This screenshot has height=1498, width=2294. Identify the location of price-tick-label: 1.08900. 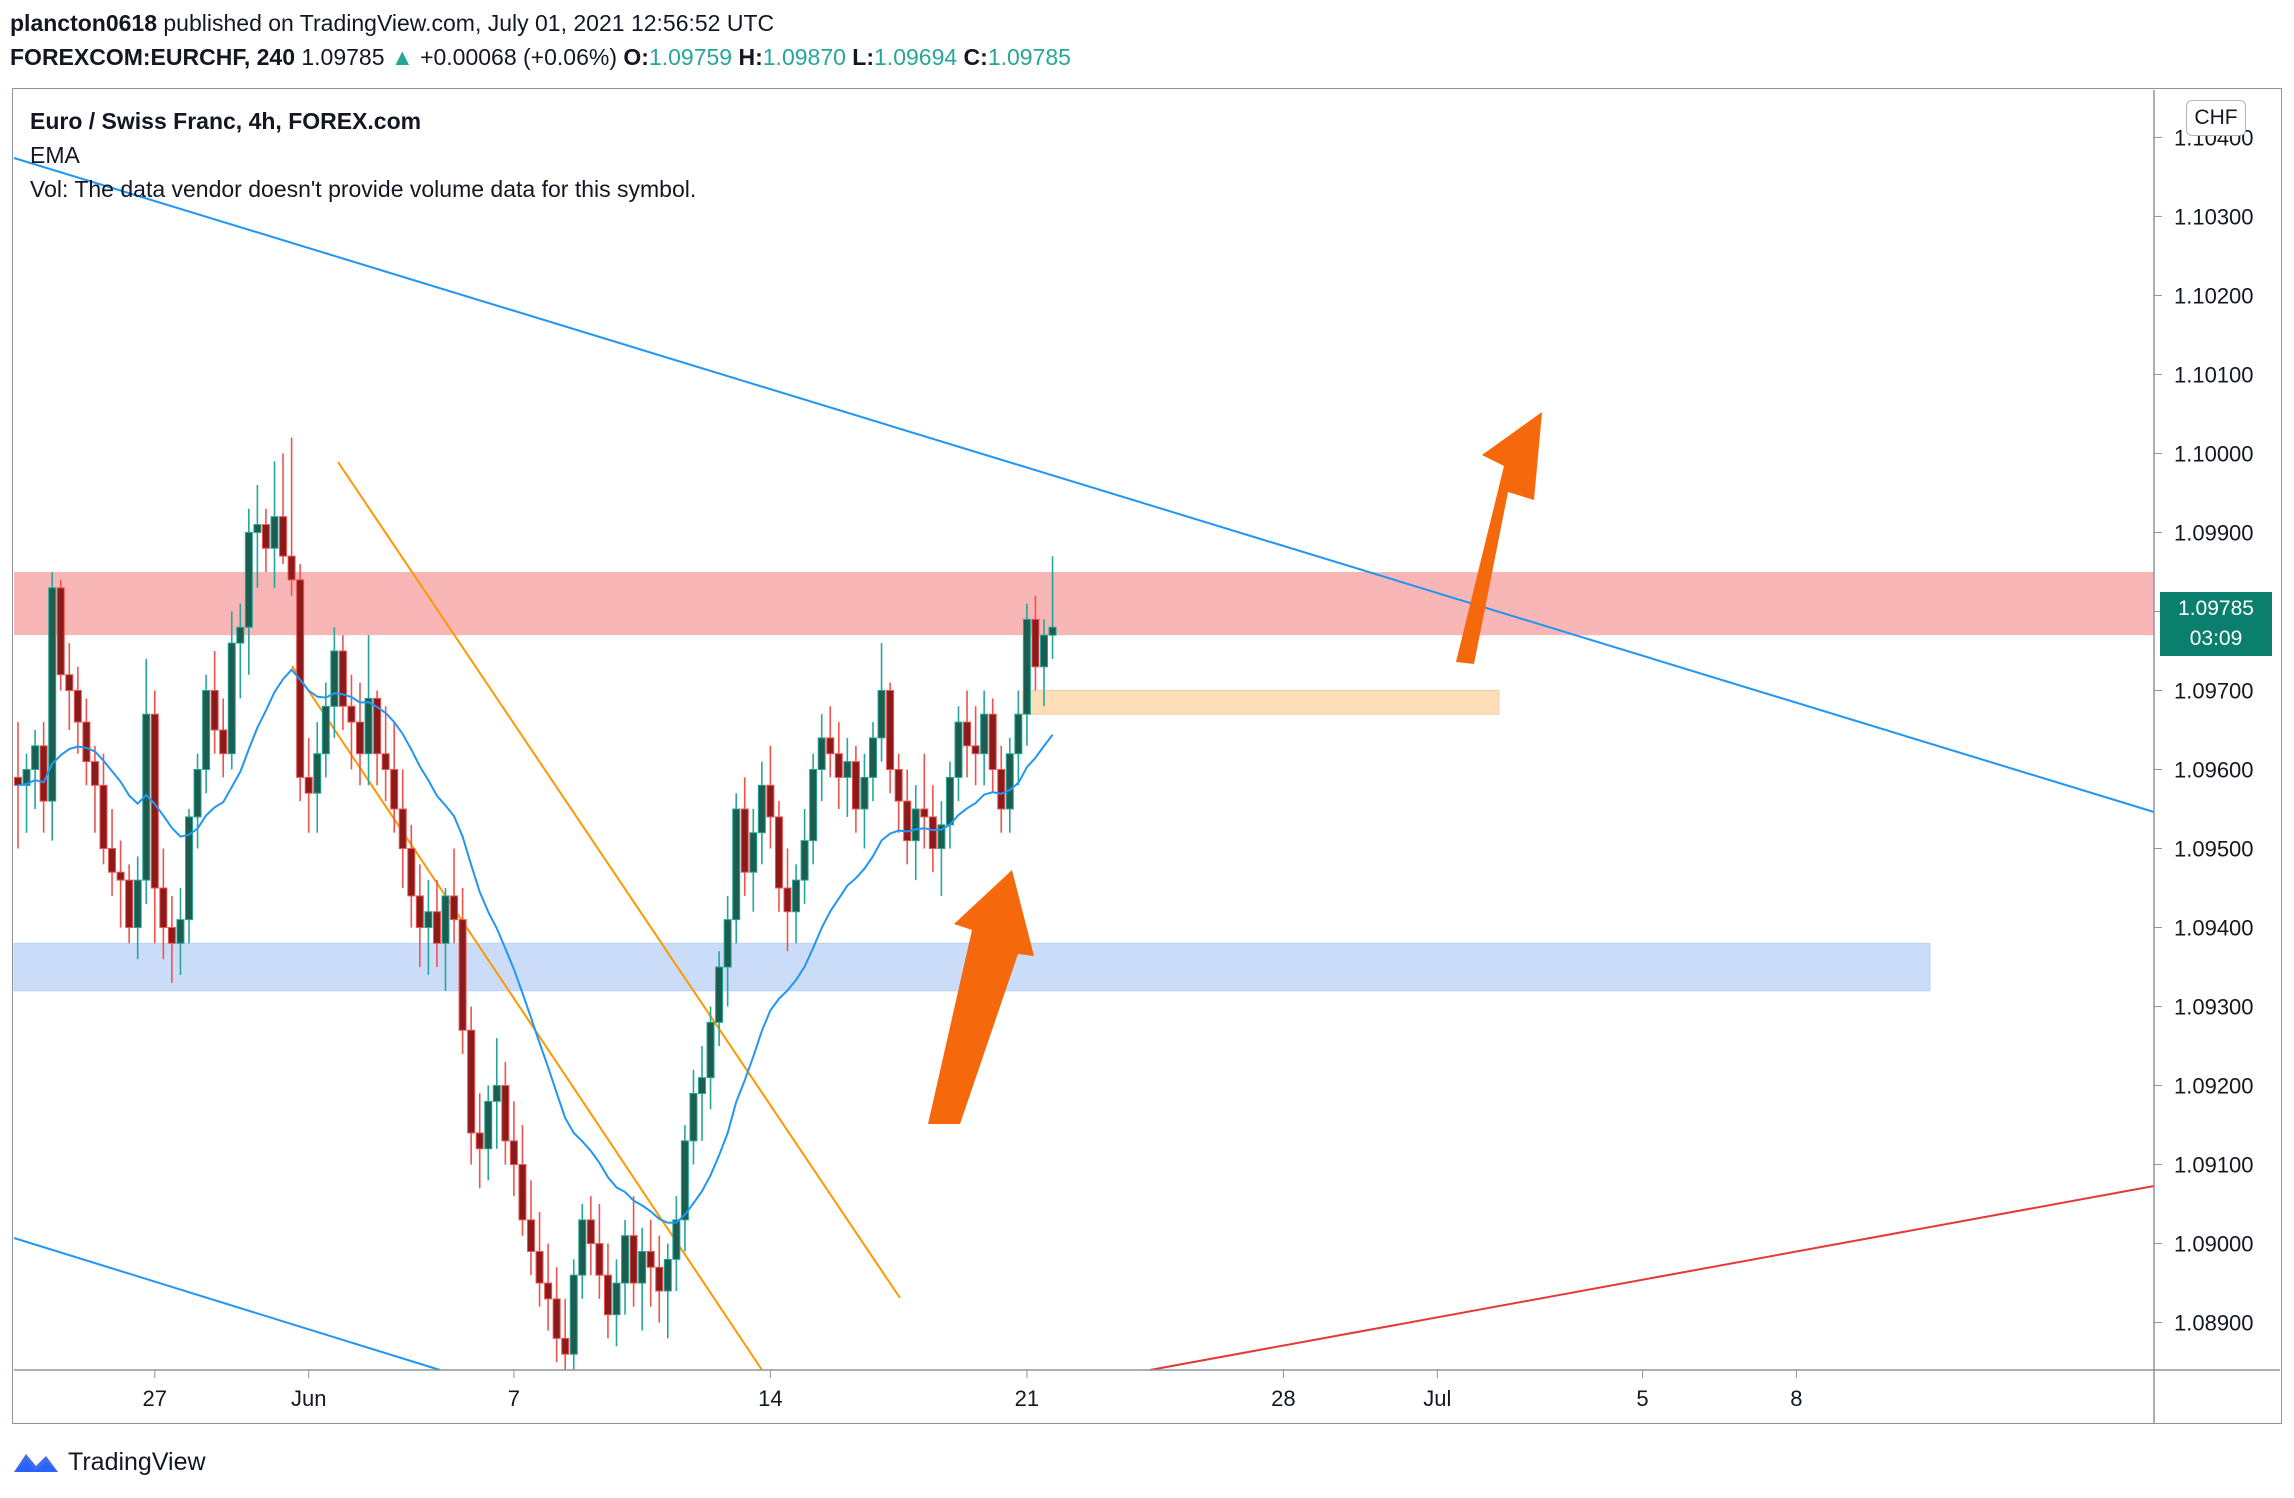
(2214, 1323).